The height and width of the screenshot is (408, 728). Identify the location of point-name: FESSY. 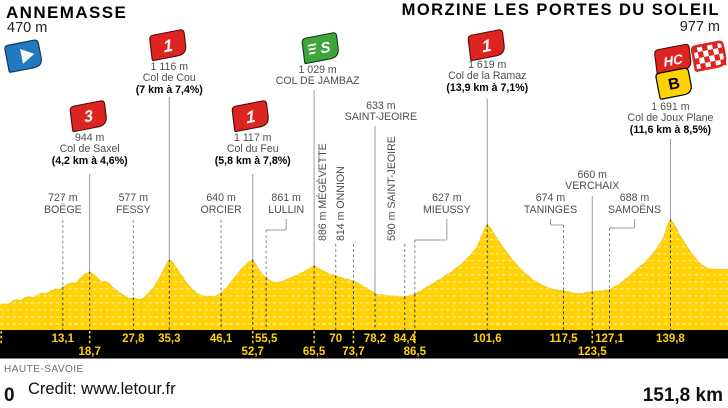
(133, 209).